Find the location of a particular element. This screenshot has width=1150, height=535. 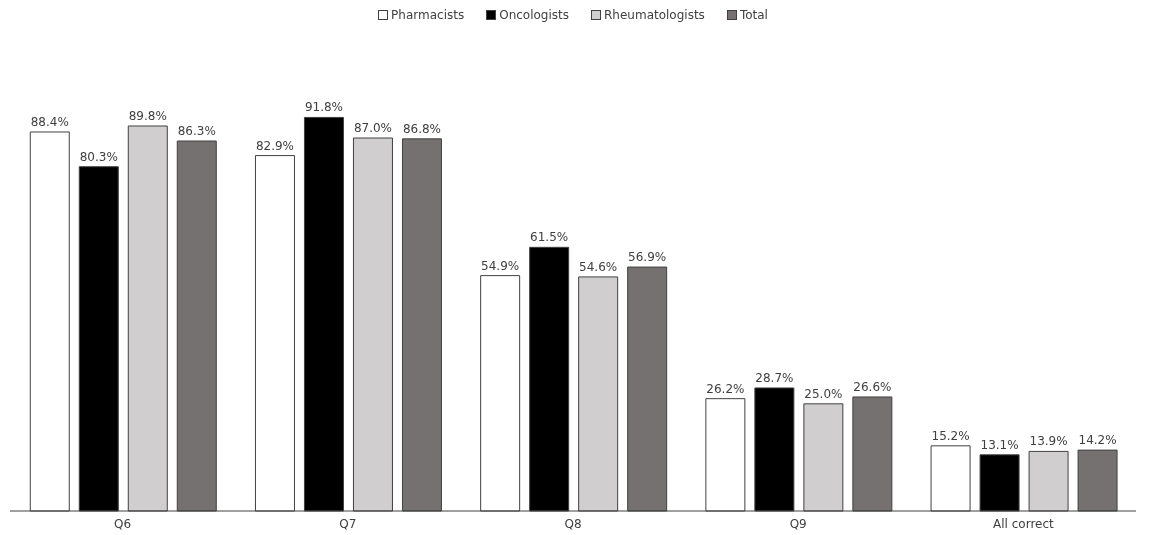

data-label: 88.4% is located at coordinates (49, 122).